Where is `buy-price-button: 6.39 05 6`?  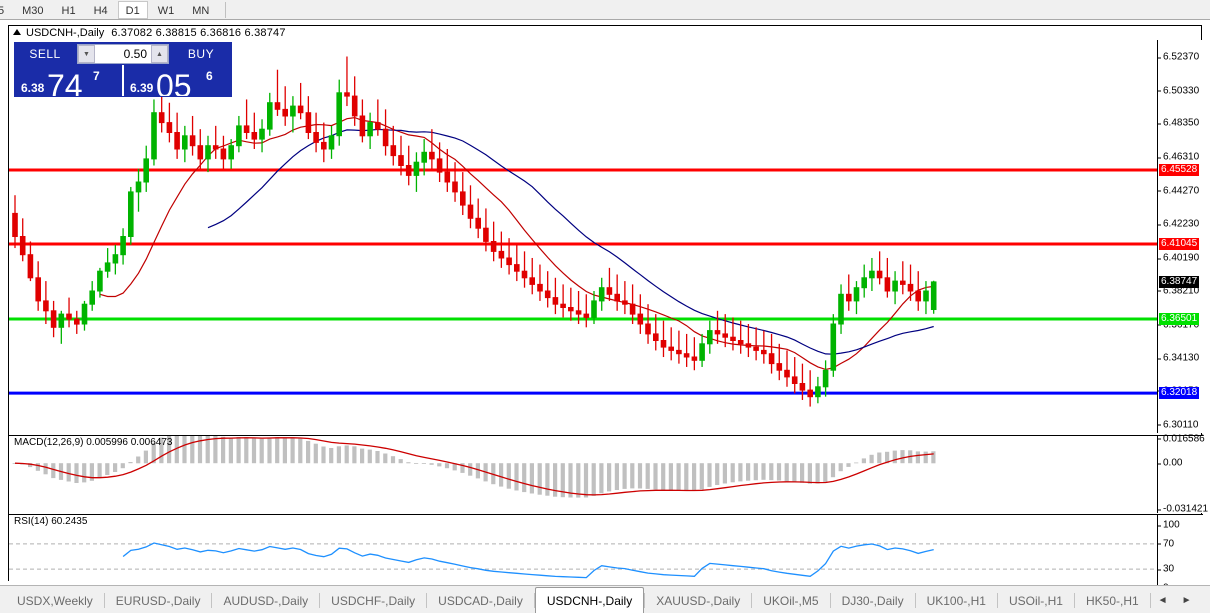
buy-price-button: 6.39 05 6 is located at coordinates (176, 80).